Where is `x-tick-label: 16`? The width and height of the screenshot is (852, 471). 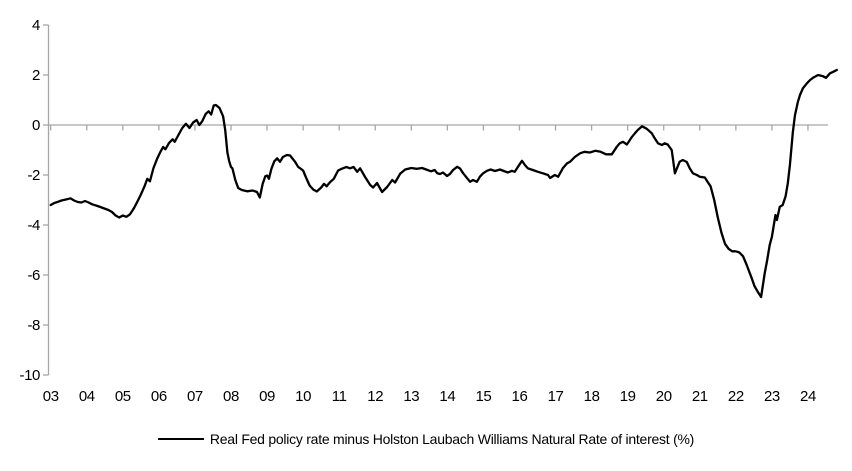
x-tick-label: 16 is located at coordinates (520, 396).